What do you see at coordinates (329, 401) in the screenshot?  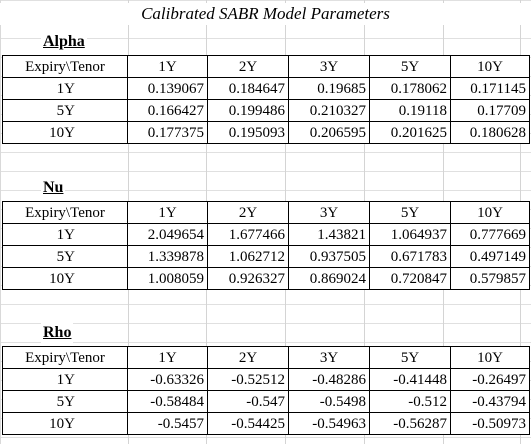 I see `value-cell: -0.5498` at bounding box center [329, 401].